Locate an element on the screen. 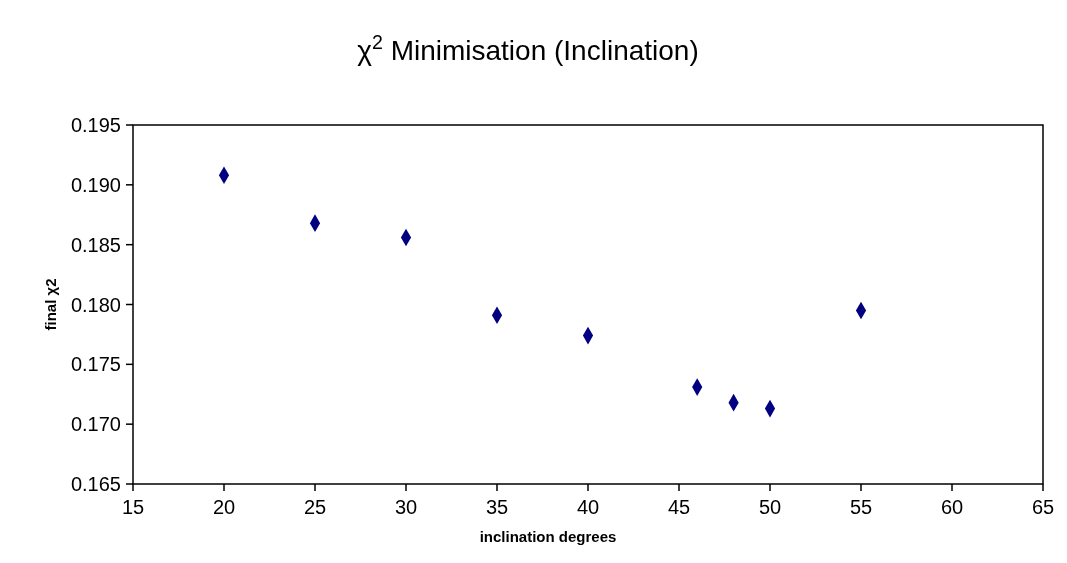 The width and height of the screenshot is (1067, 563). x-tick-label: 55 is located at coordinates (861, 507).